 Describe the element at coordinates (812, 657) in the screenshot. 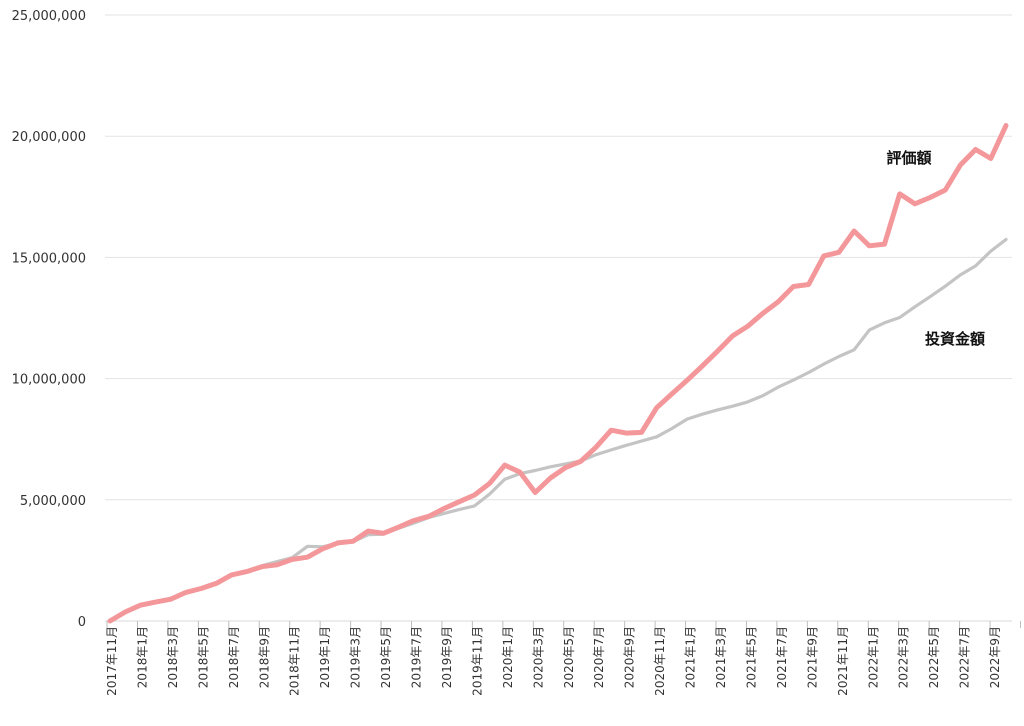

I see `x-tick-label: 2021年9月` at that location.